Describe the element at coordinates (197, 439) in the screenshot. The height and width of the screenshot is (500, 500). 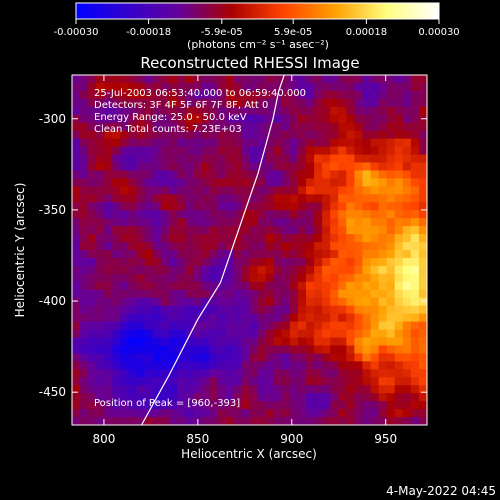
I see `x-tick-label: 850` at that location.